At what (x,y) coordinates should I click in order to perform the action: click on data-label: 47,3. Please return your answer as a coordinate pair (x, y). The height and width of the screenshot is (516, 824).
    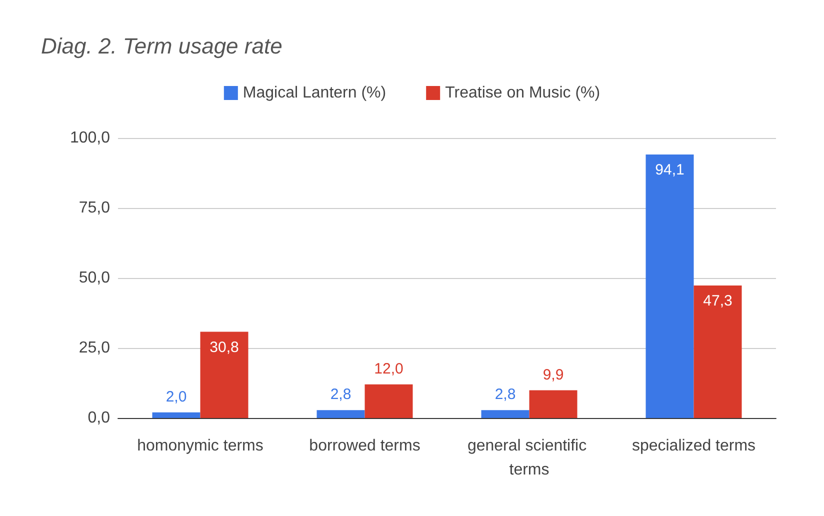
    Looking at the image, I should click on (717, 301).